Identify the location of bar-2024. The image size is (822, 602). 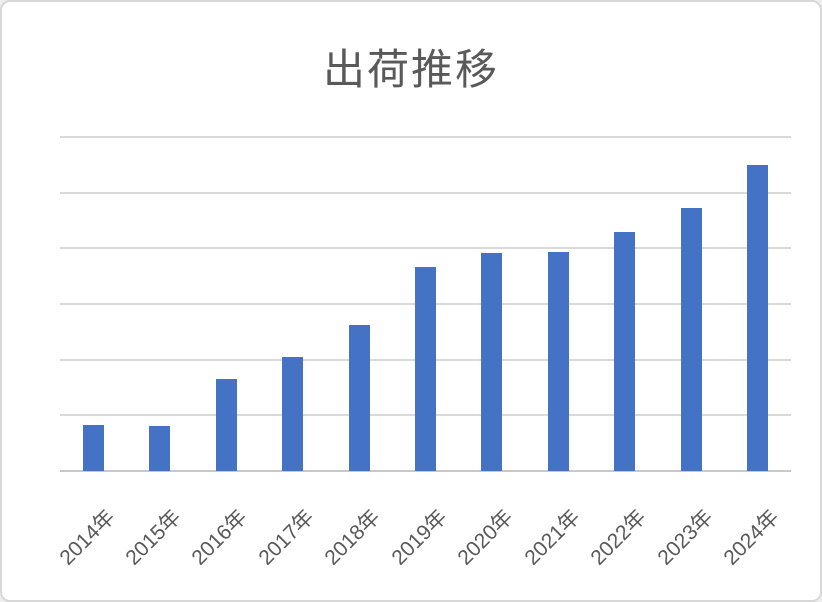
(758, 317).